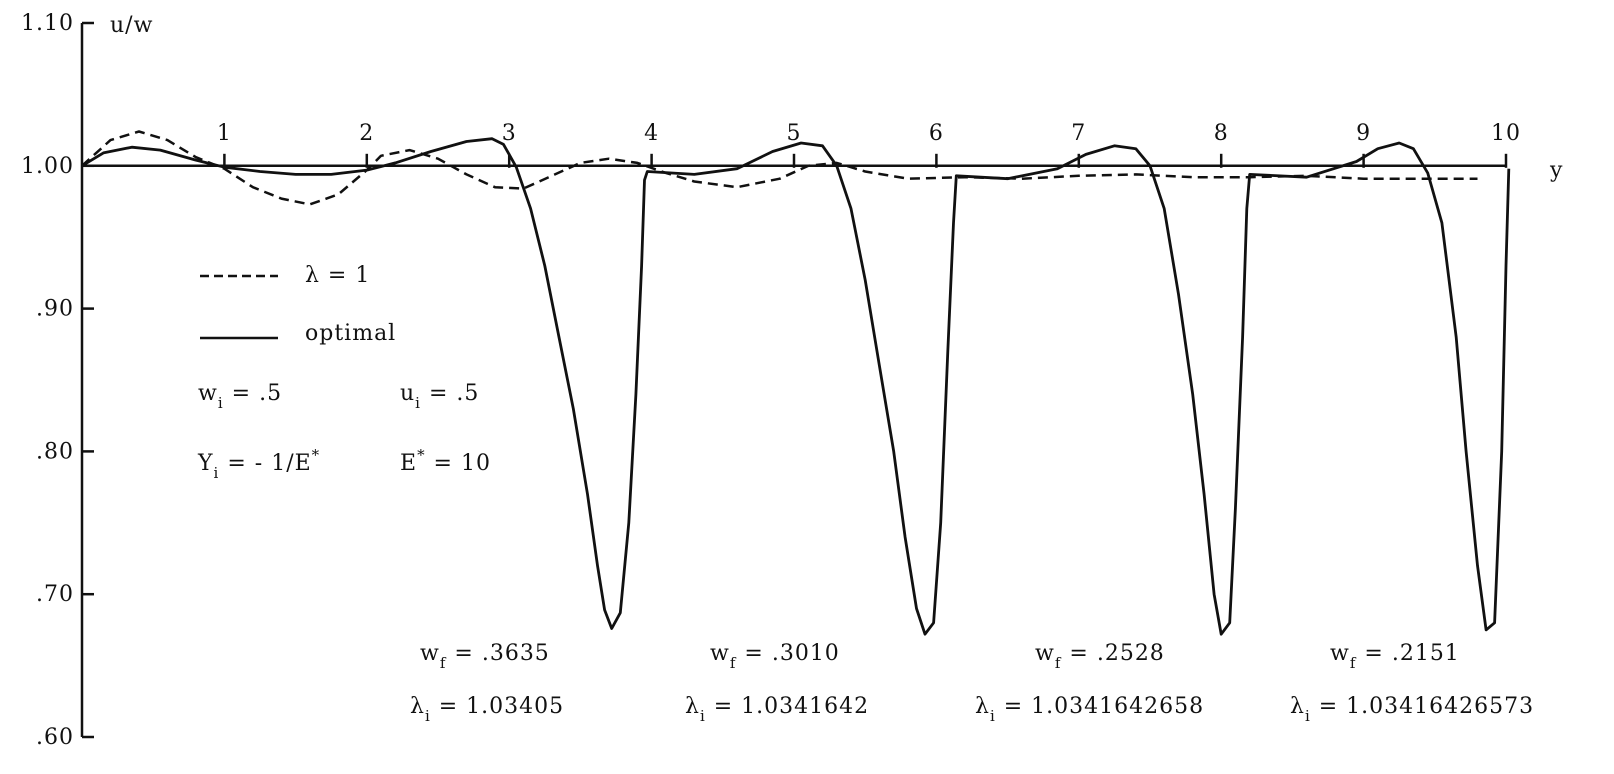 Image resolution: width=1614 pixels, height=774 pixels. What do you see at coordinates (936, 133) in the screenshot?
I see `x-tick-label: 6` at bounding box center [936, 133].